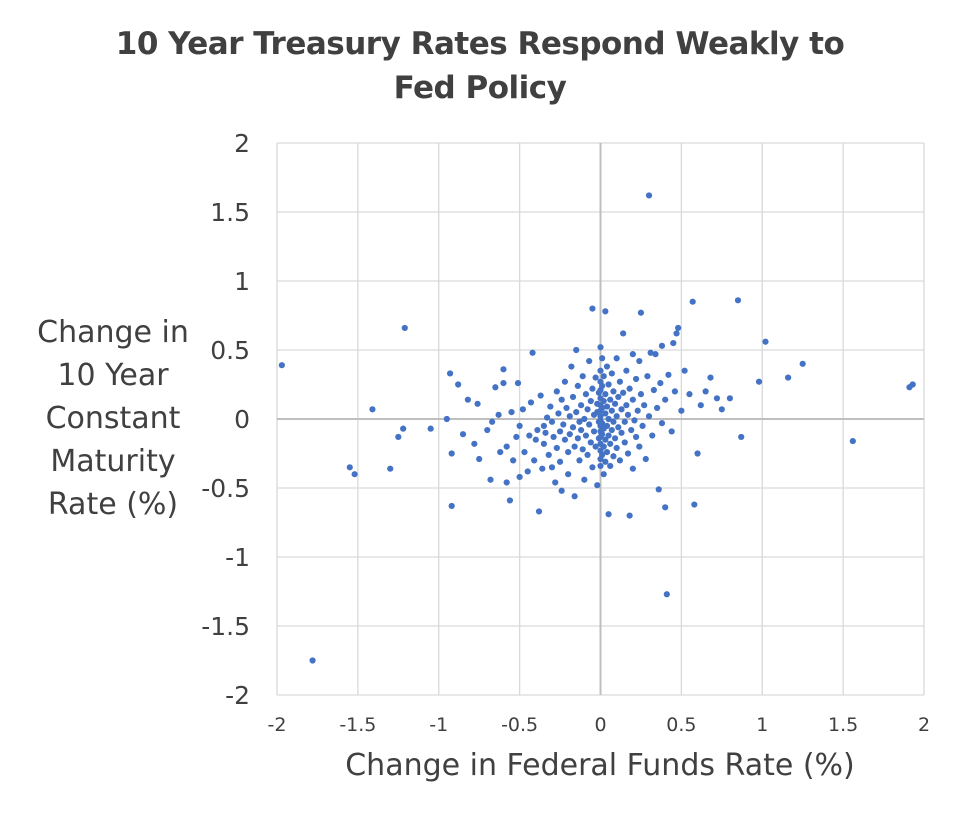 This screenshot has height=823, width=960. What do you see at coordinates (242, 281) in the screenshot?
I see `y-tick-label: 1` at bounding box center [242, 281].